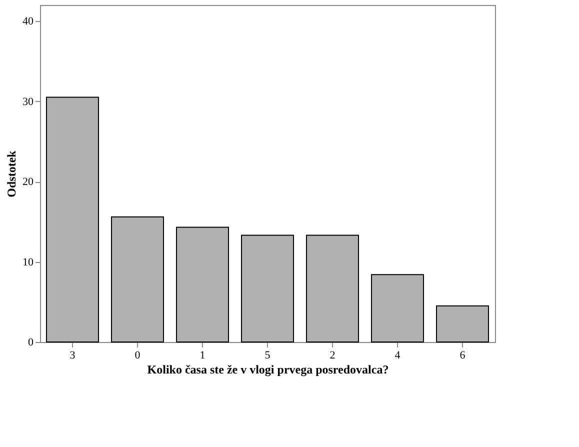  Describe the element at coordinates (463, 356) in the screenshot. I see `x-tick-label: 6` at that location.